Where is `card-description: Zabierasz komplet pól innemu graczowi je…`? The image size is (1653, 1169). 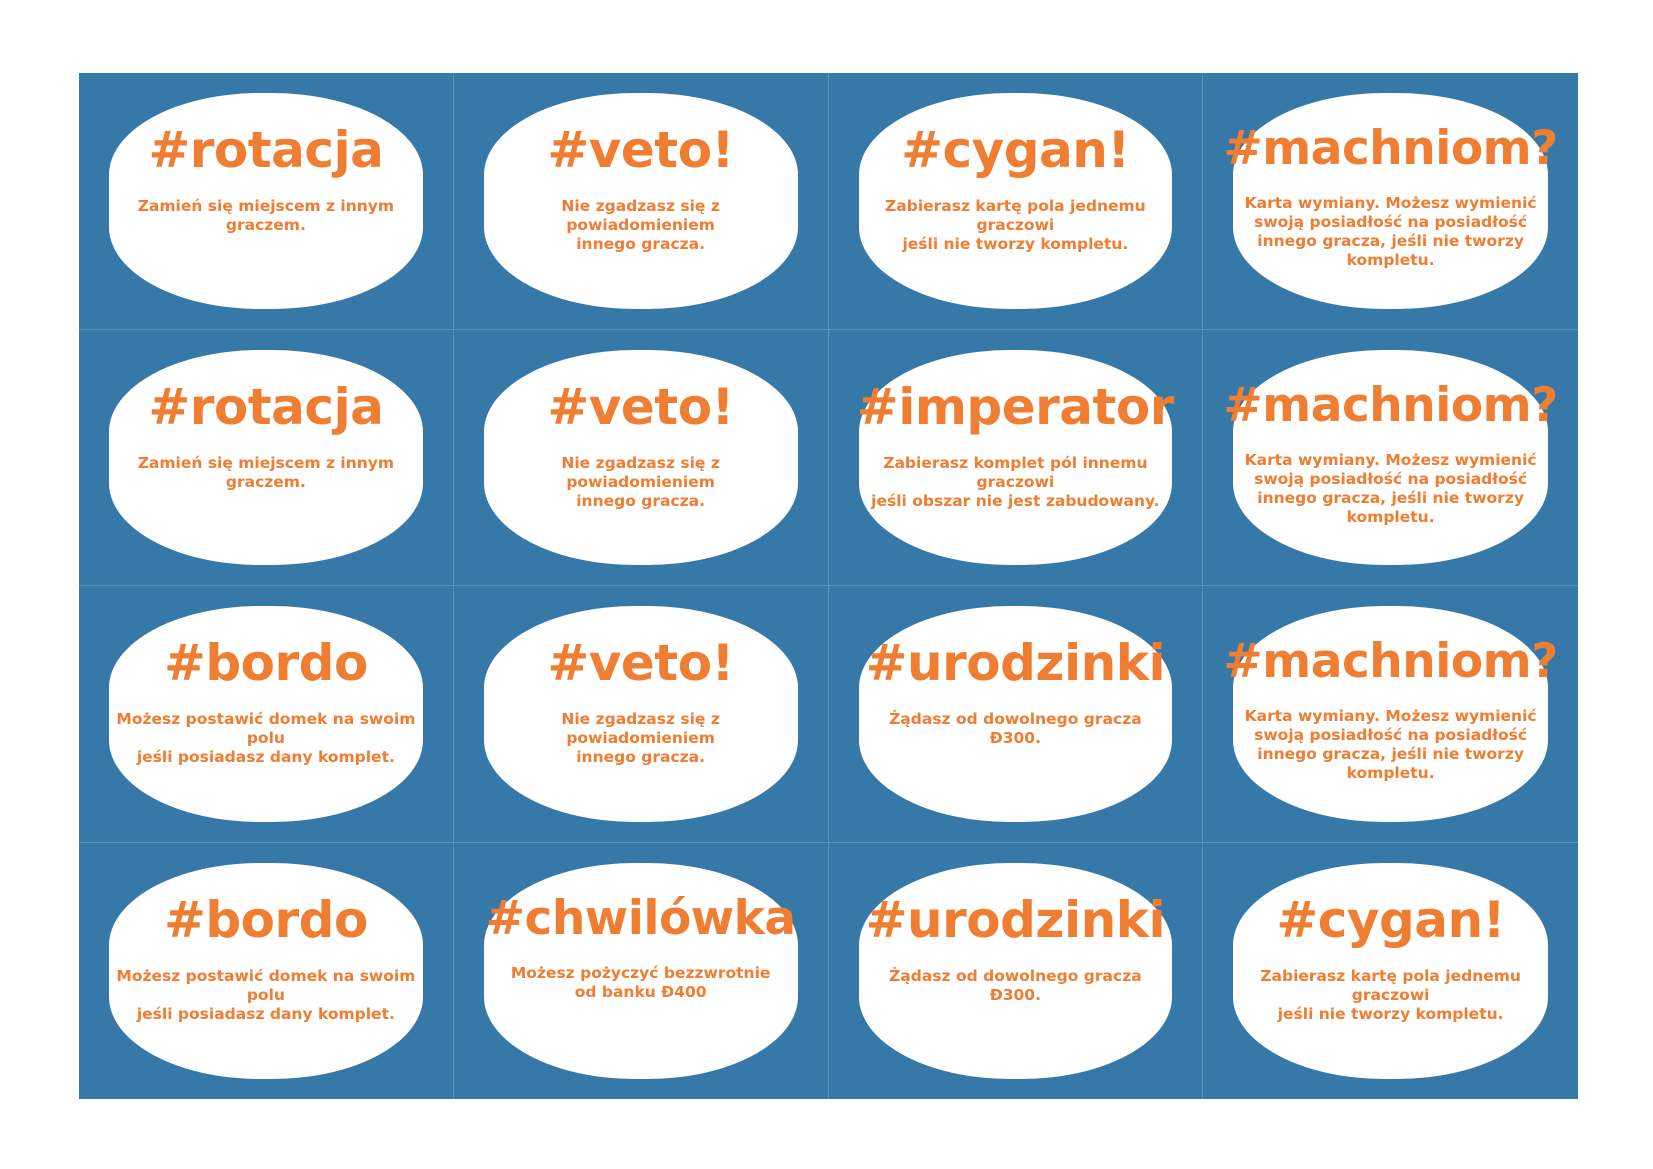
card-description: Zabierasz komplet pól innemu graczowi je… is located at coordinates (1015, 481).